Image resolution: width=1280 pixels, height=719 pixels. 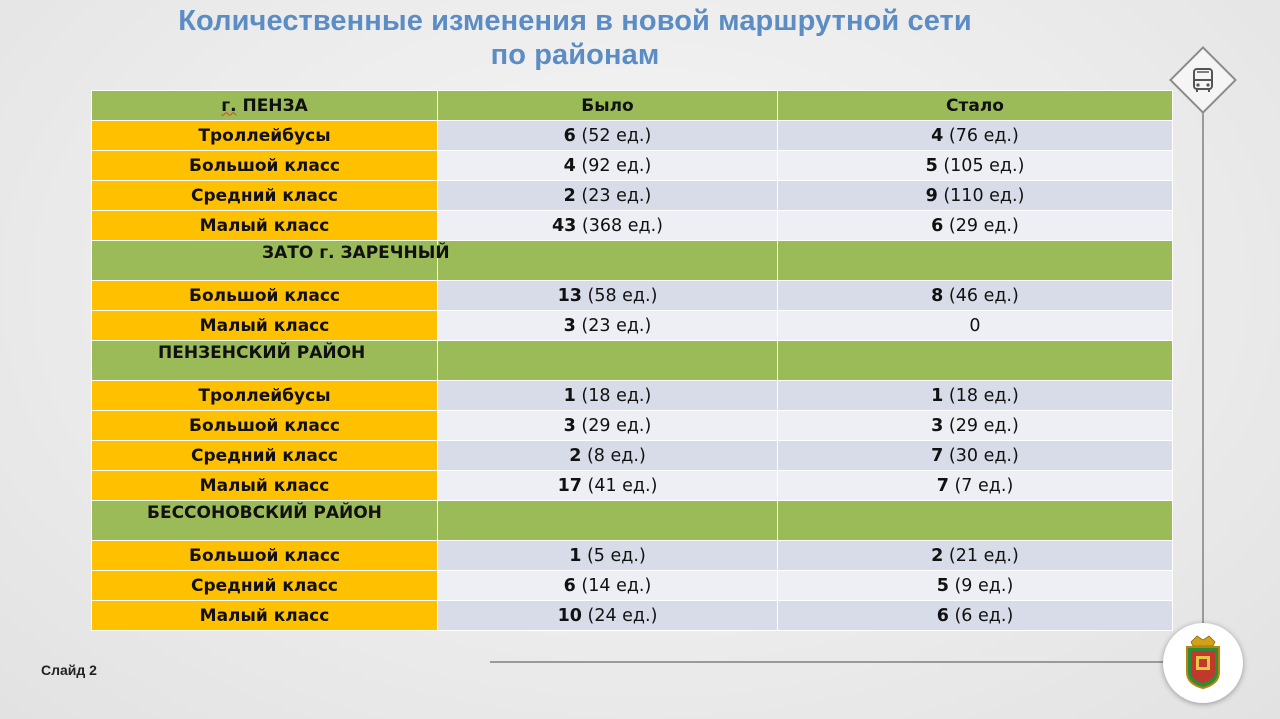 What do you see at coordinates (613, 165) in the screenshot?
I see `was-vehicle-count: (92 ед.)` at bounding box center [613, 165].